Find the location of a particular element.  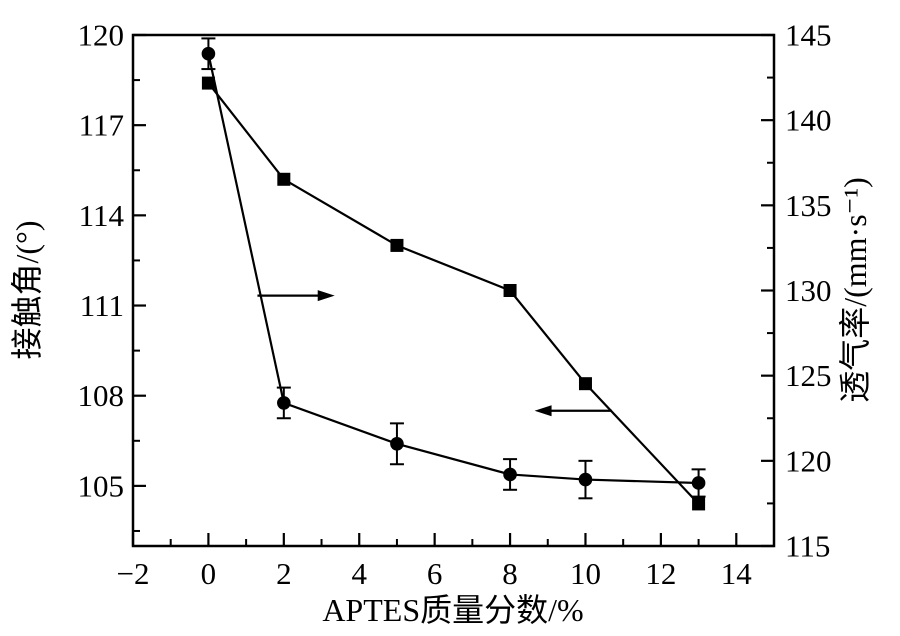

right-axis-arrow-head is located at coordinates (326, 296).